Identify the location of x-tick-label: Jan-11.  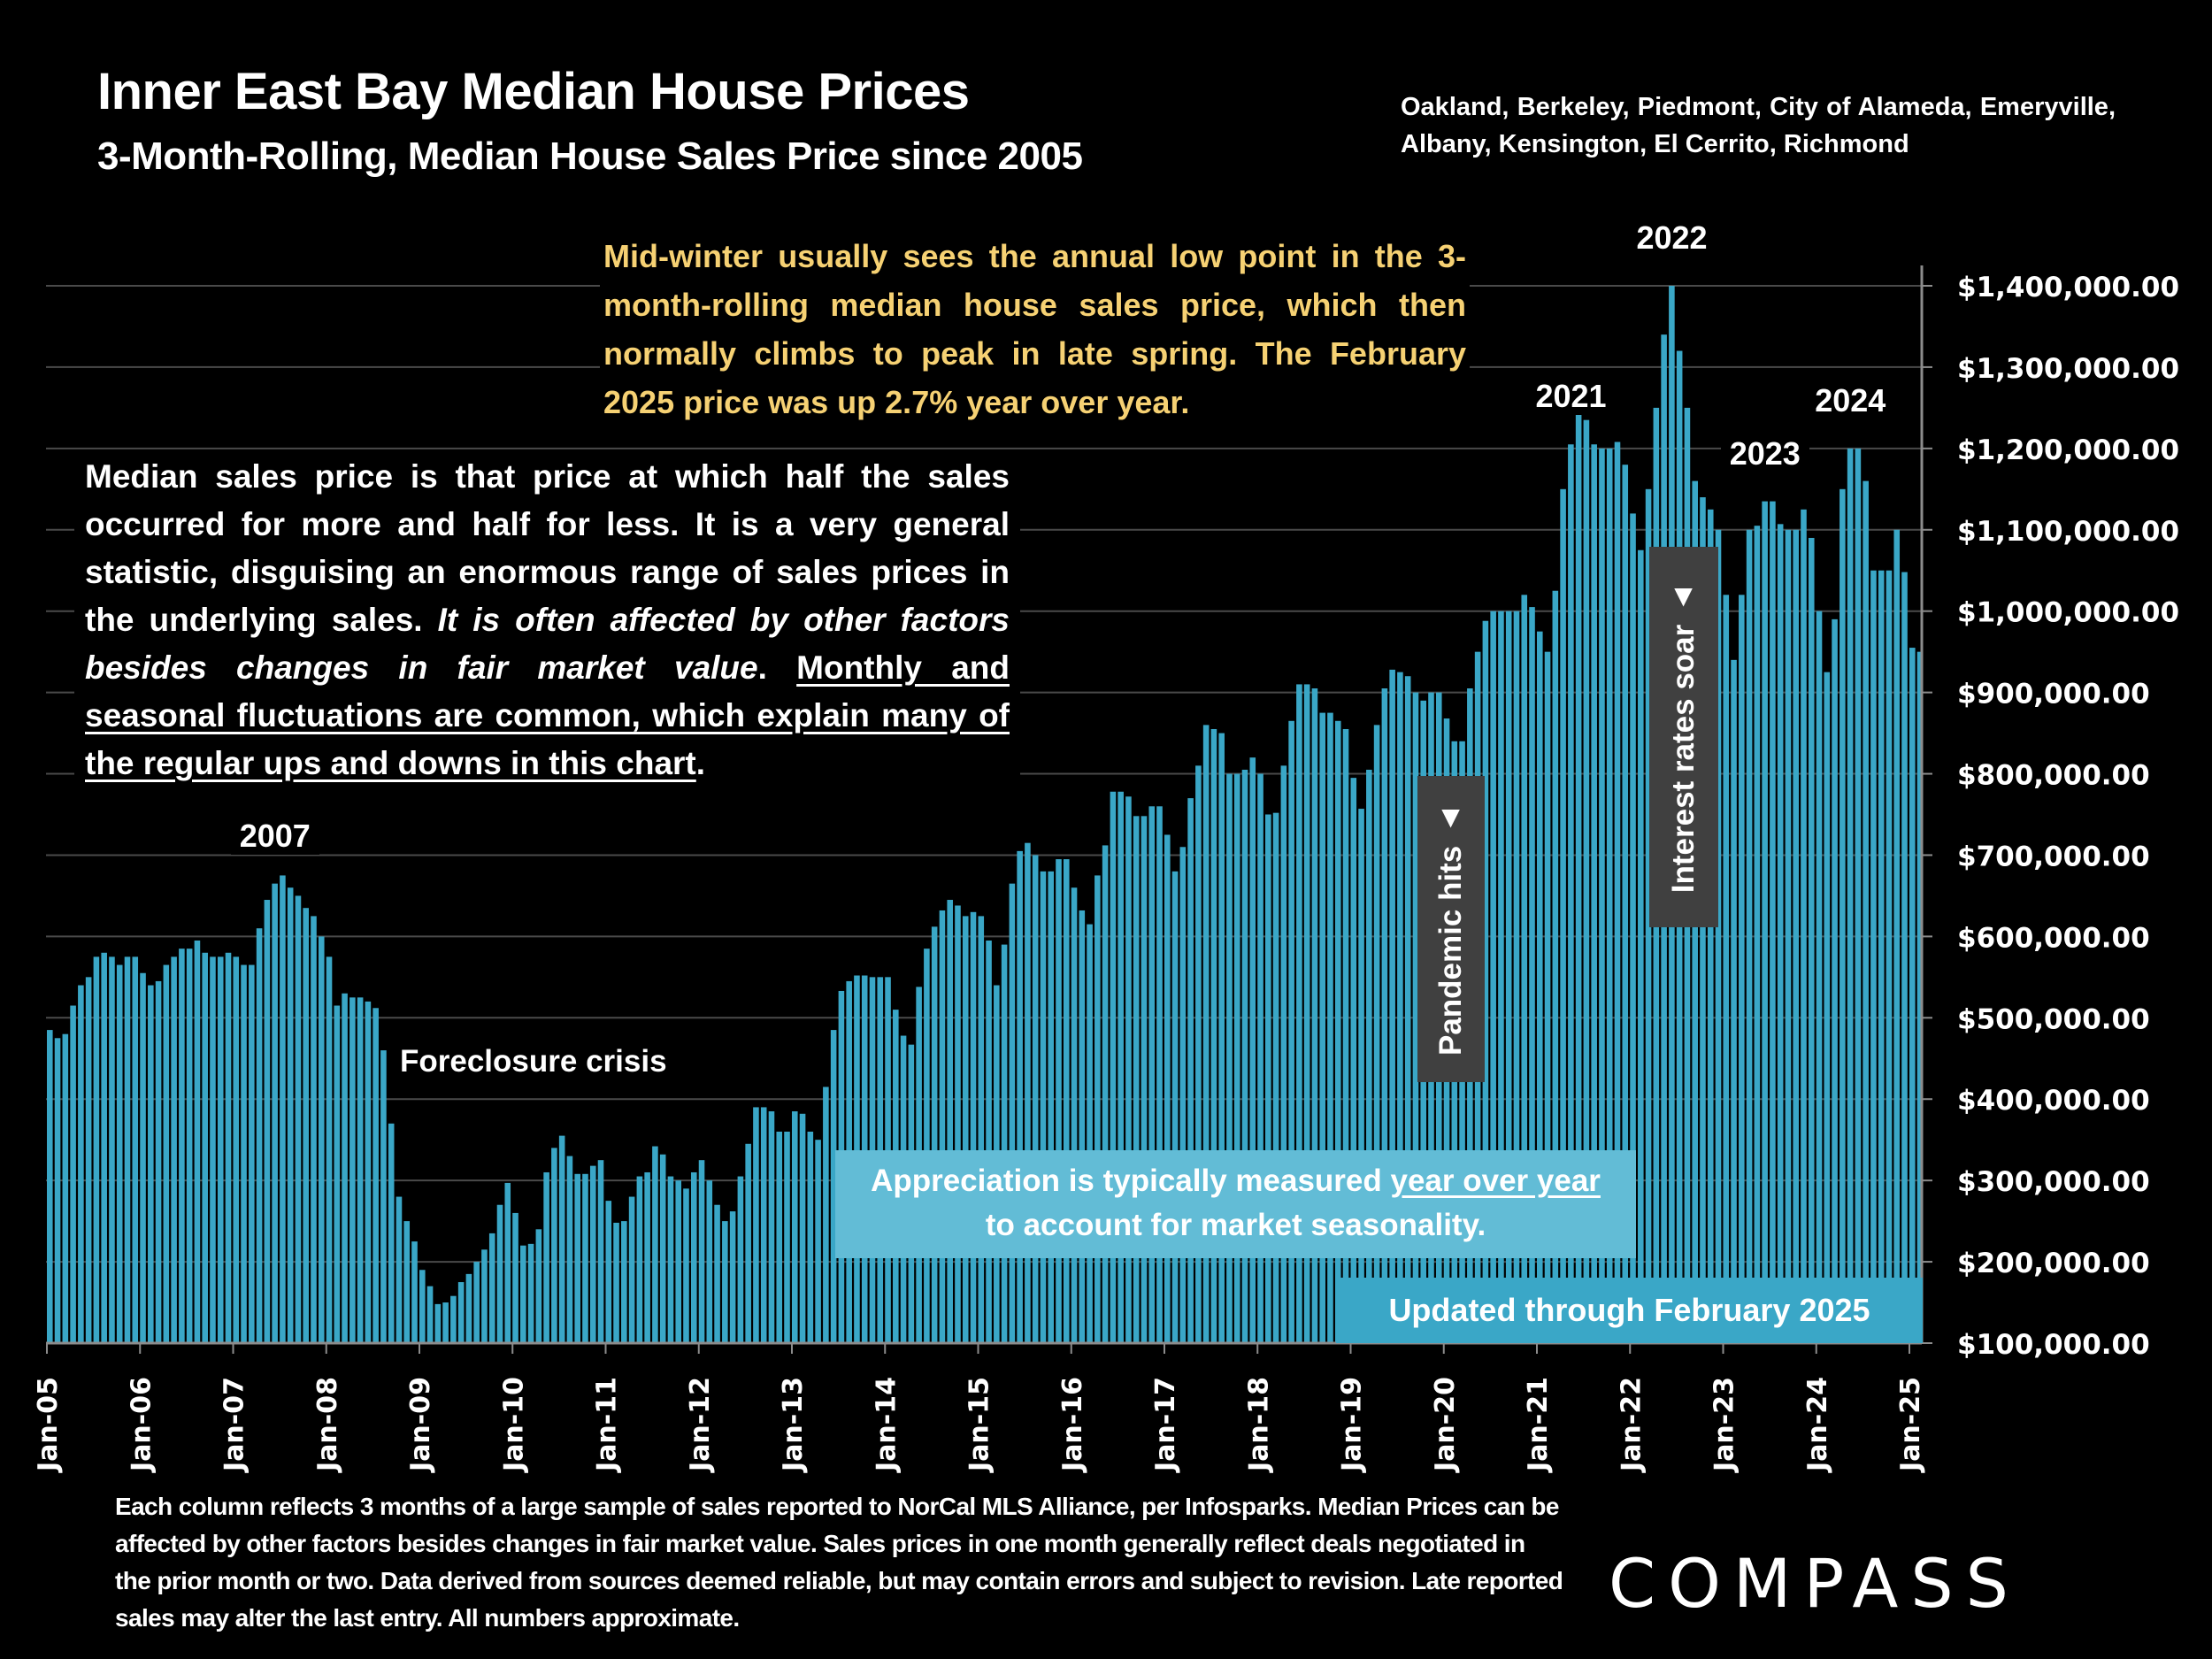
(608, 1425).